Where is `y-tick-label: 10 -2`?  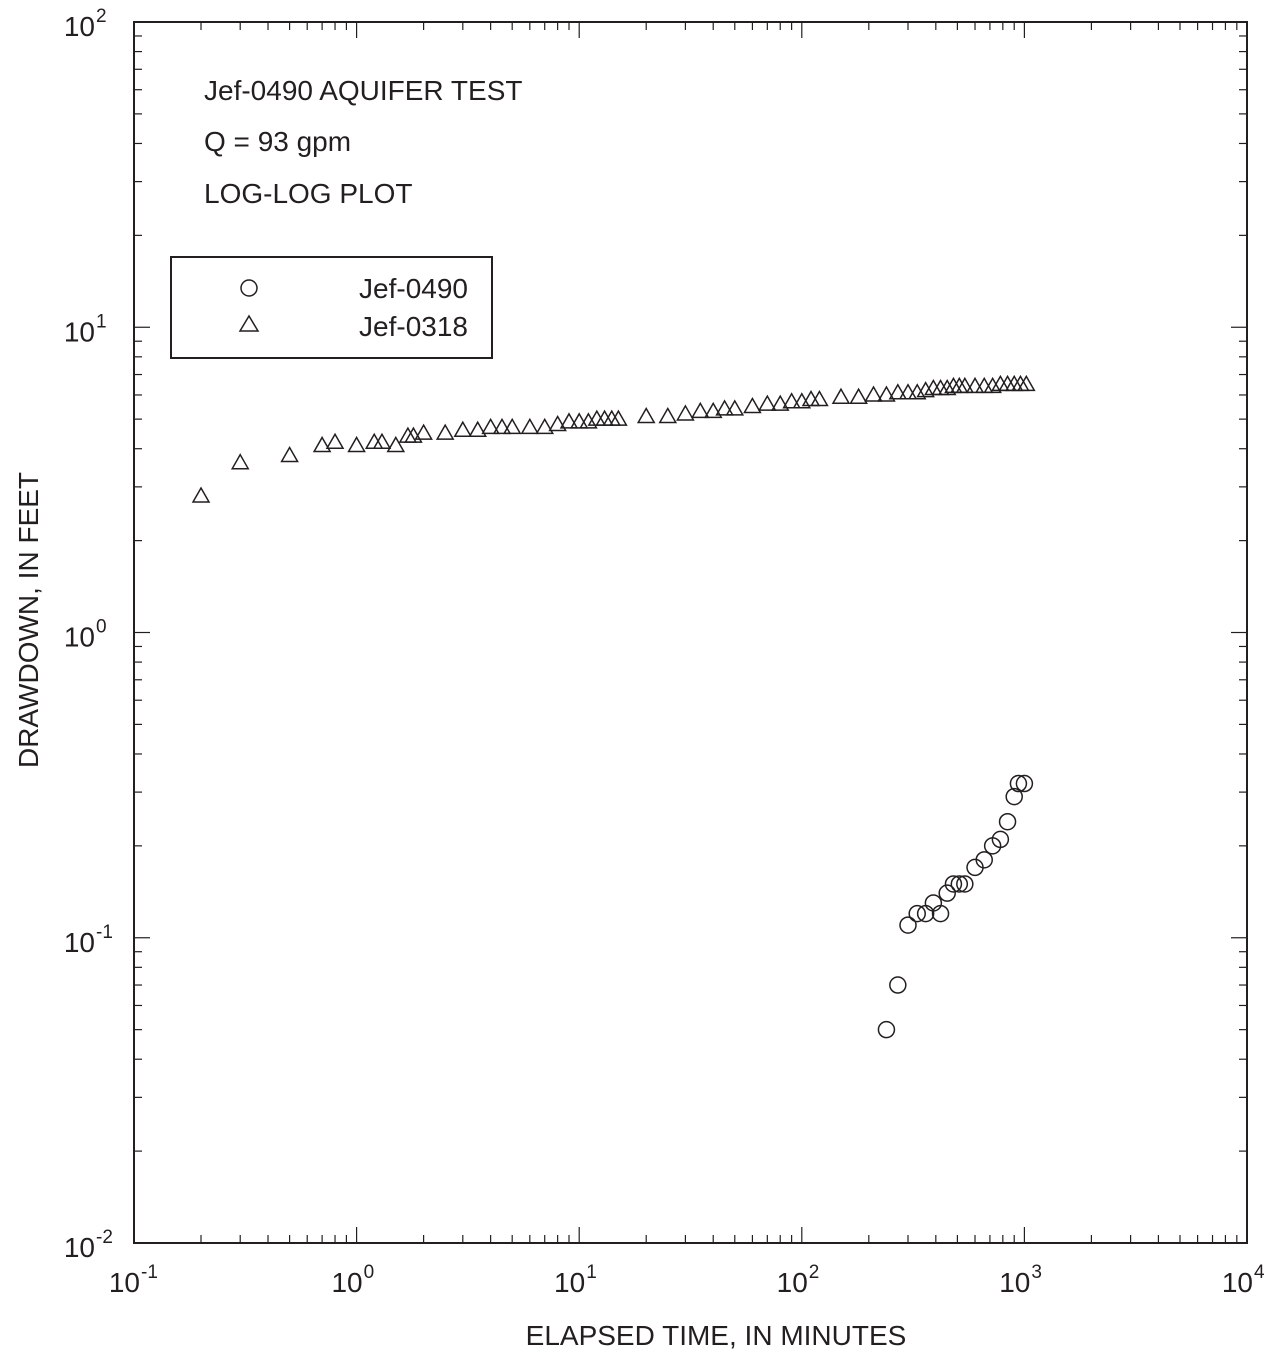
y-tick-label: 10 -2 is located at coordinates (88, 1245).